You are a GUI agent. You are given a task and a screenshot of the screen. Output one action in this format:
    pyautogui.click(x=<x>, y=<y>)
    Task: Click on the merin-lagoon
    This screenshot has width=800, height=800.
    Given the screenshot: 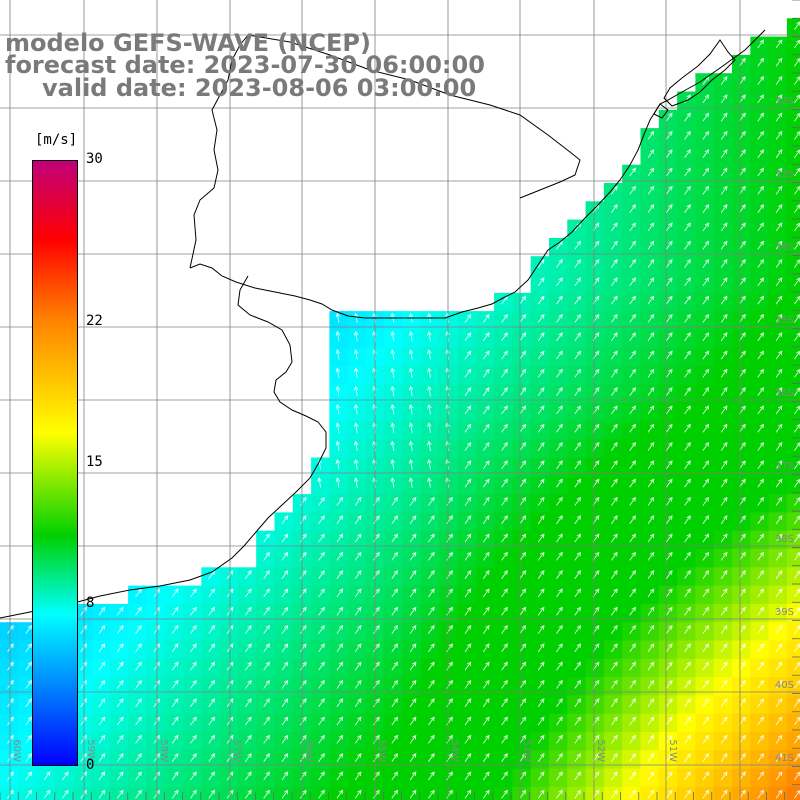 What is the action you would take?
    pyautogui.click(x=661, y=111)
    